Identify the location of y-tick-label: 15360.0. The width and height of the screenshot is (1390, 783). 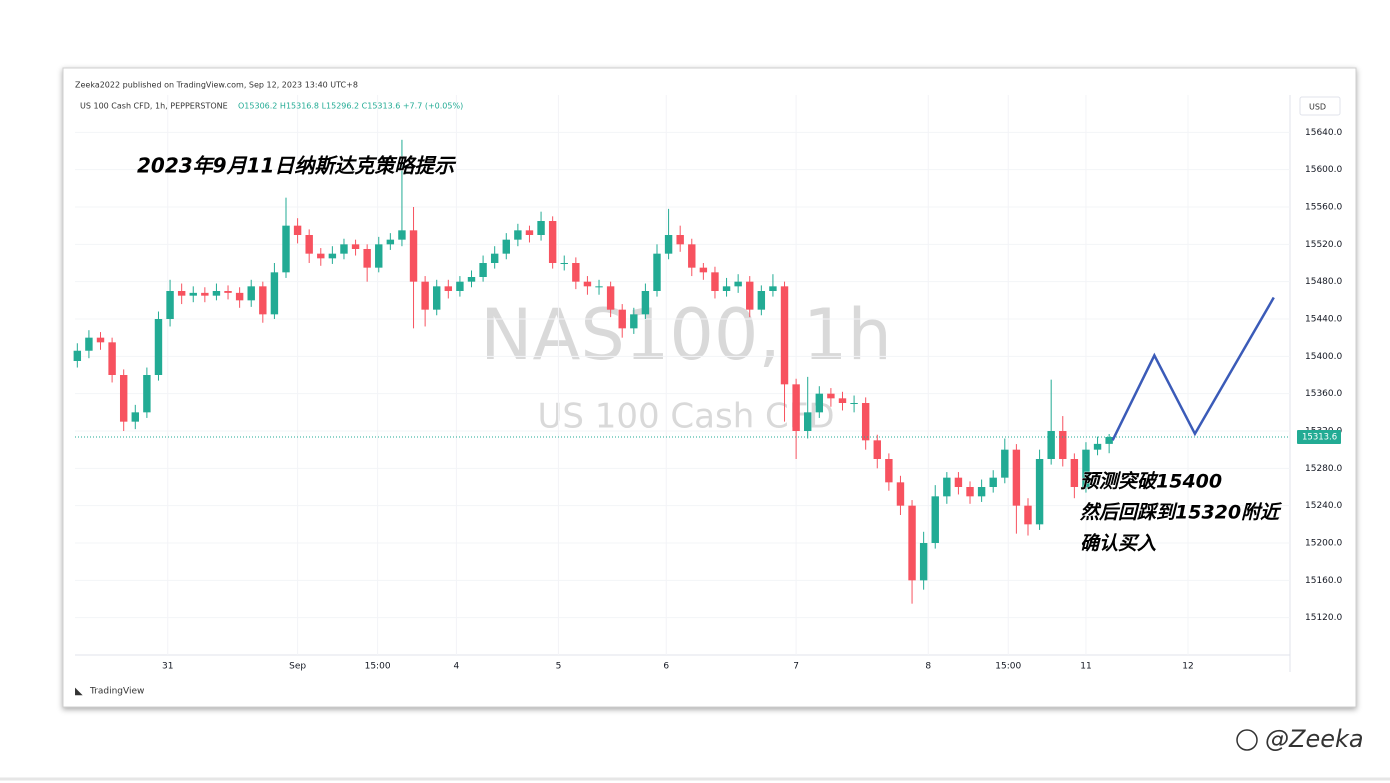
(1323, 394).